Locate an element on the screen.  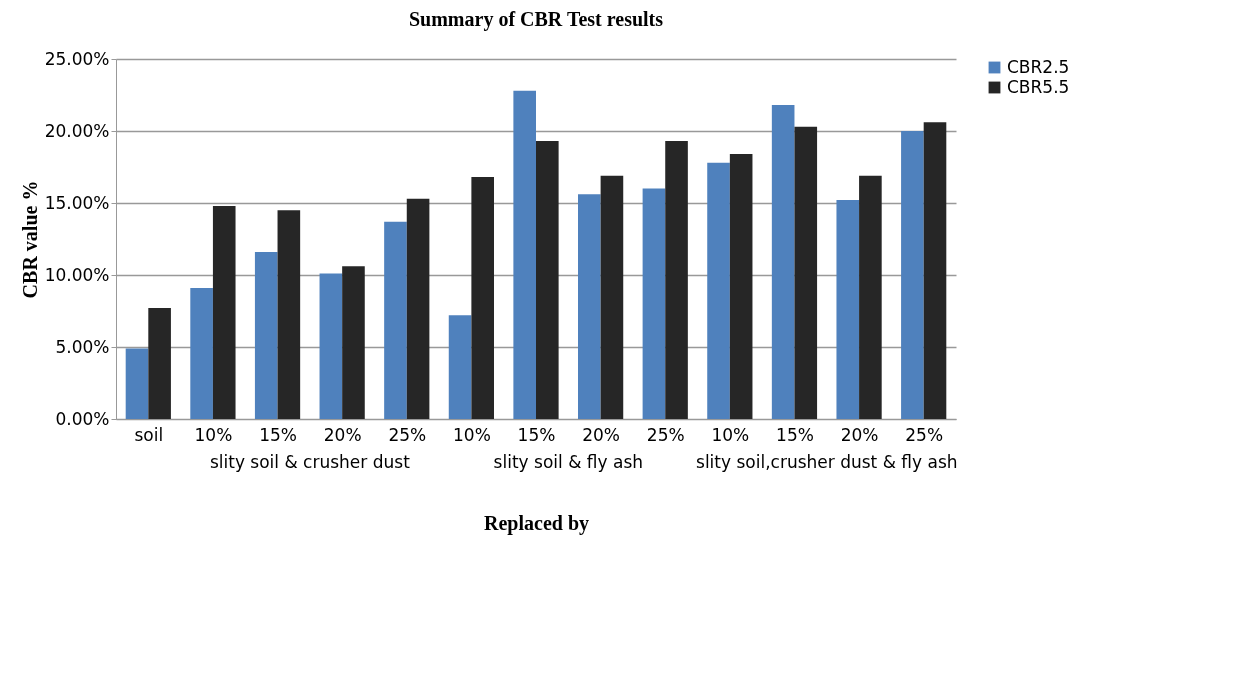
chart-title: Summary of CBR Test results is located at coordinates (536, 19).